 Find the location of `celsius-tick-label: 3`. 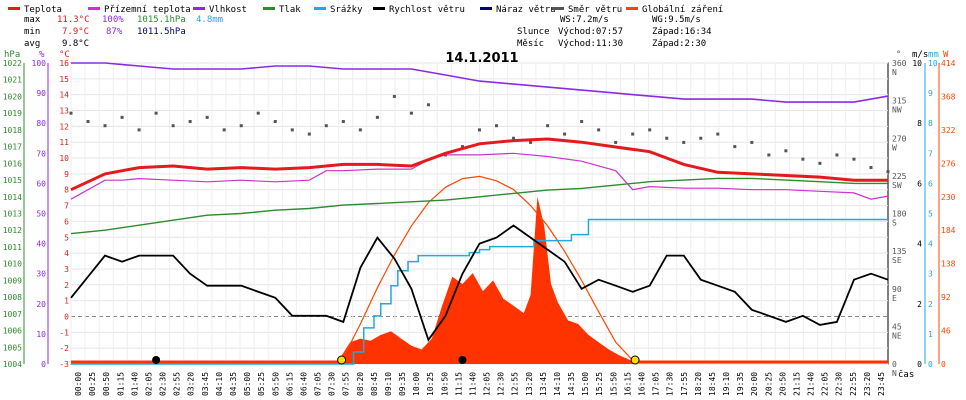

celsius-tick-label: 3 is located at coordinates (66, 269).